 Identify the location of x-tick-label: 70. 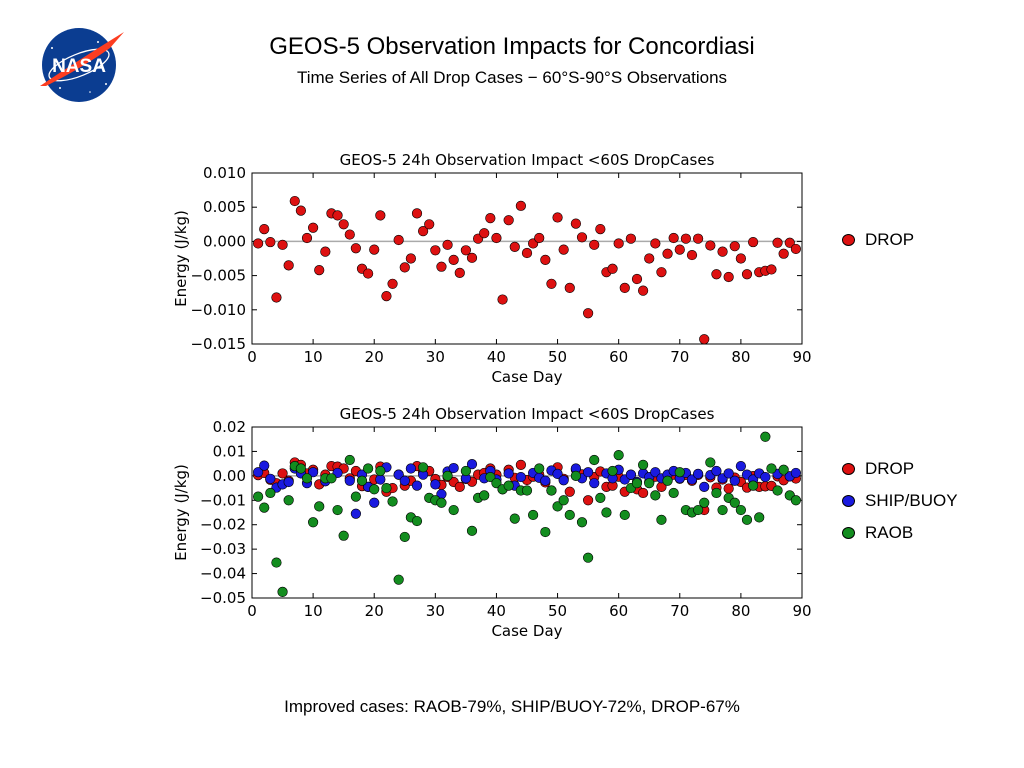
(679, 611).